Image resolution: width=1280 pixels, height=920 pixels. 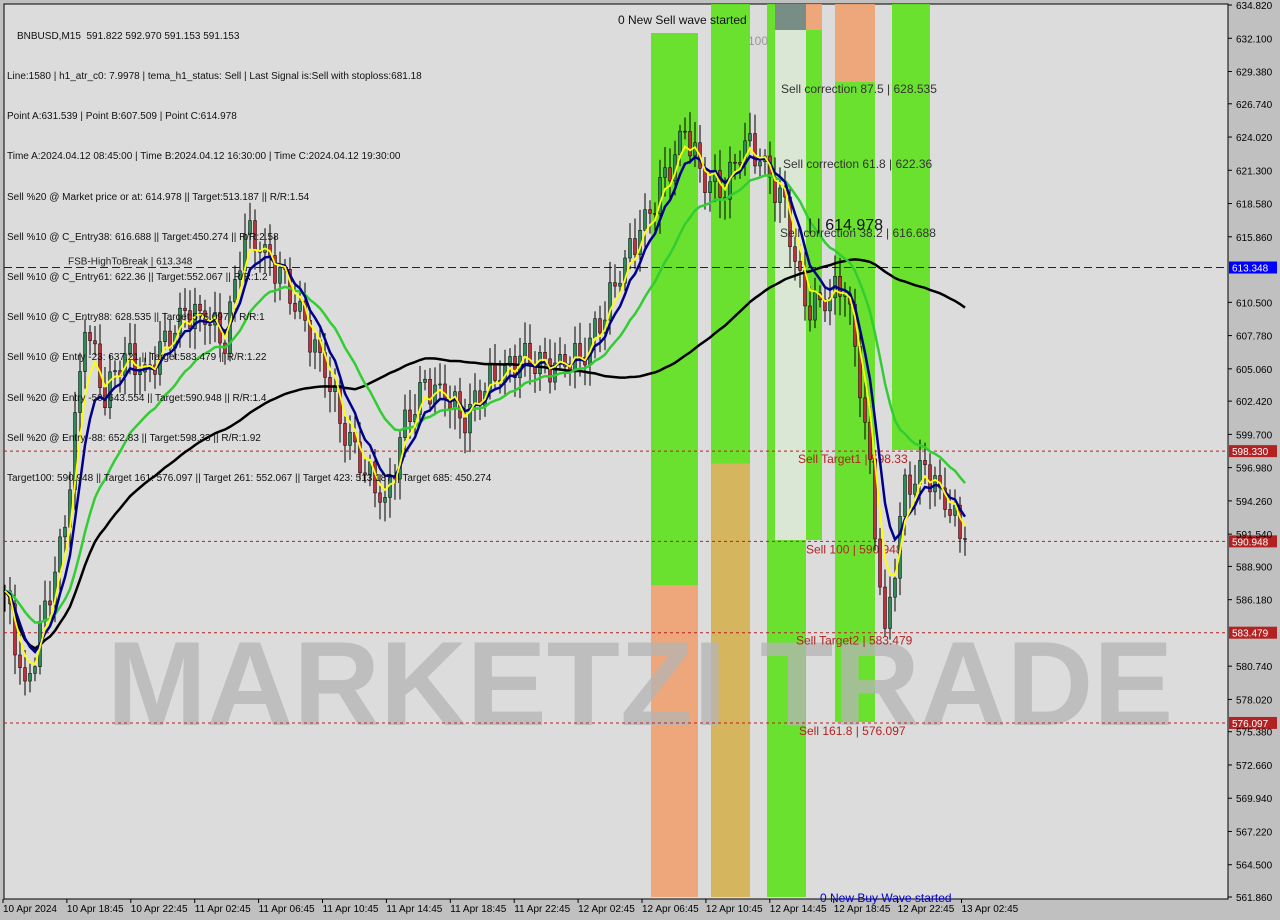 What do you see at coordinates (1254, 469) in the screenshot?
I see `y-tick-label: 596.980` at bounding box center [1254, 469].